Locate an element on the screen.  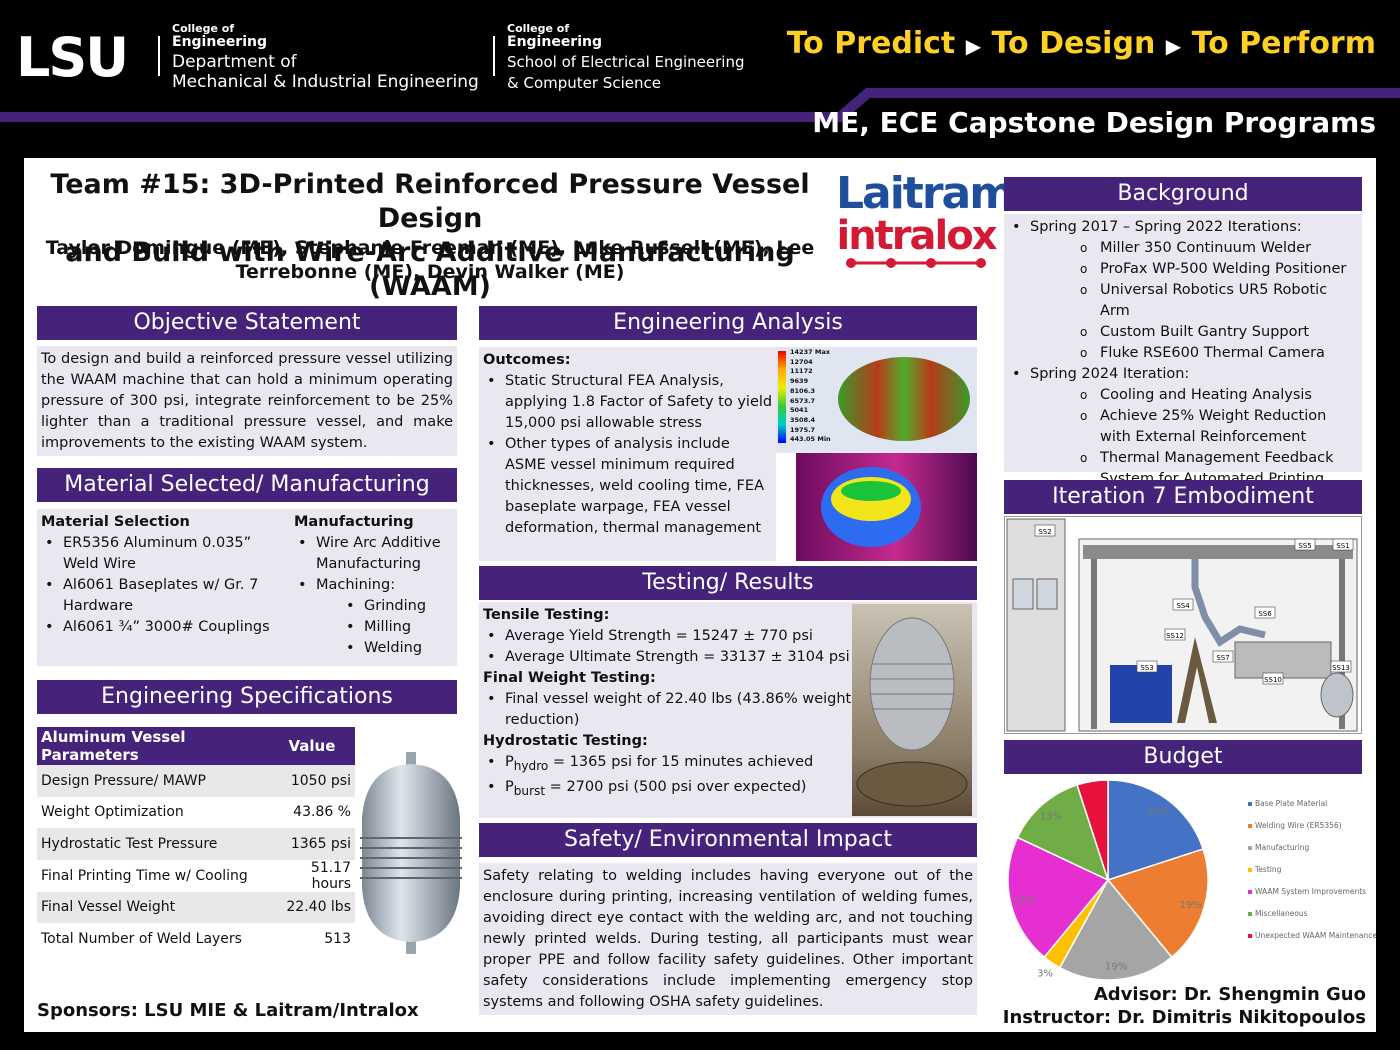
section-heading: Engineering Analysis is located at coordinates (728, 323).